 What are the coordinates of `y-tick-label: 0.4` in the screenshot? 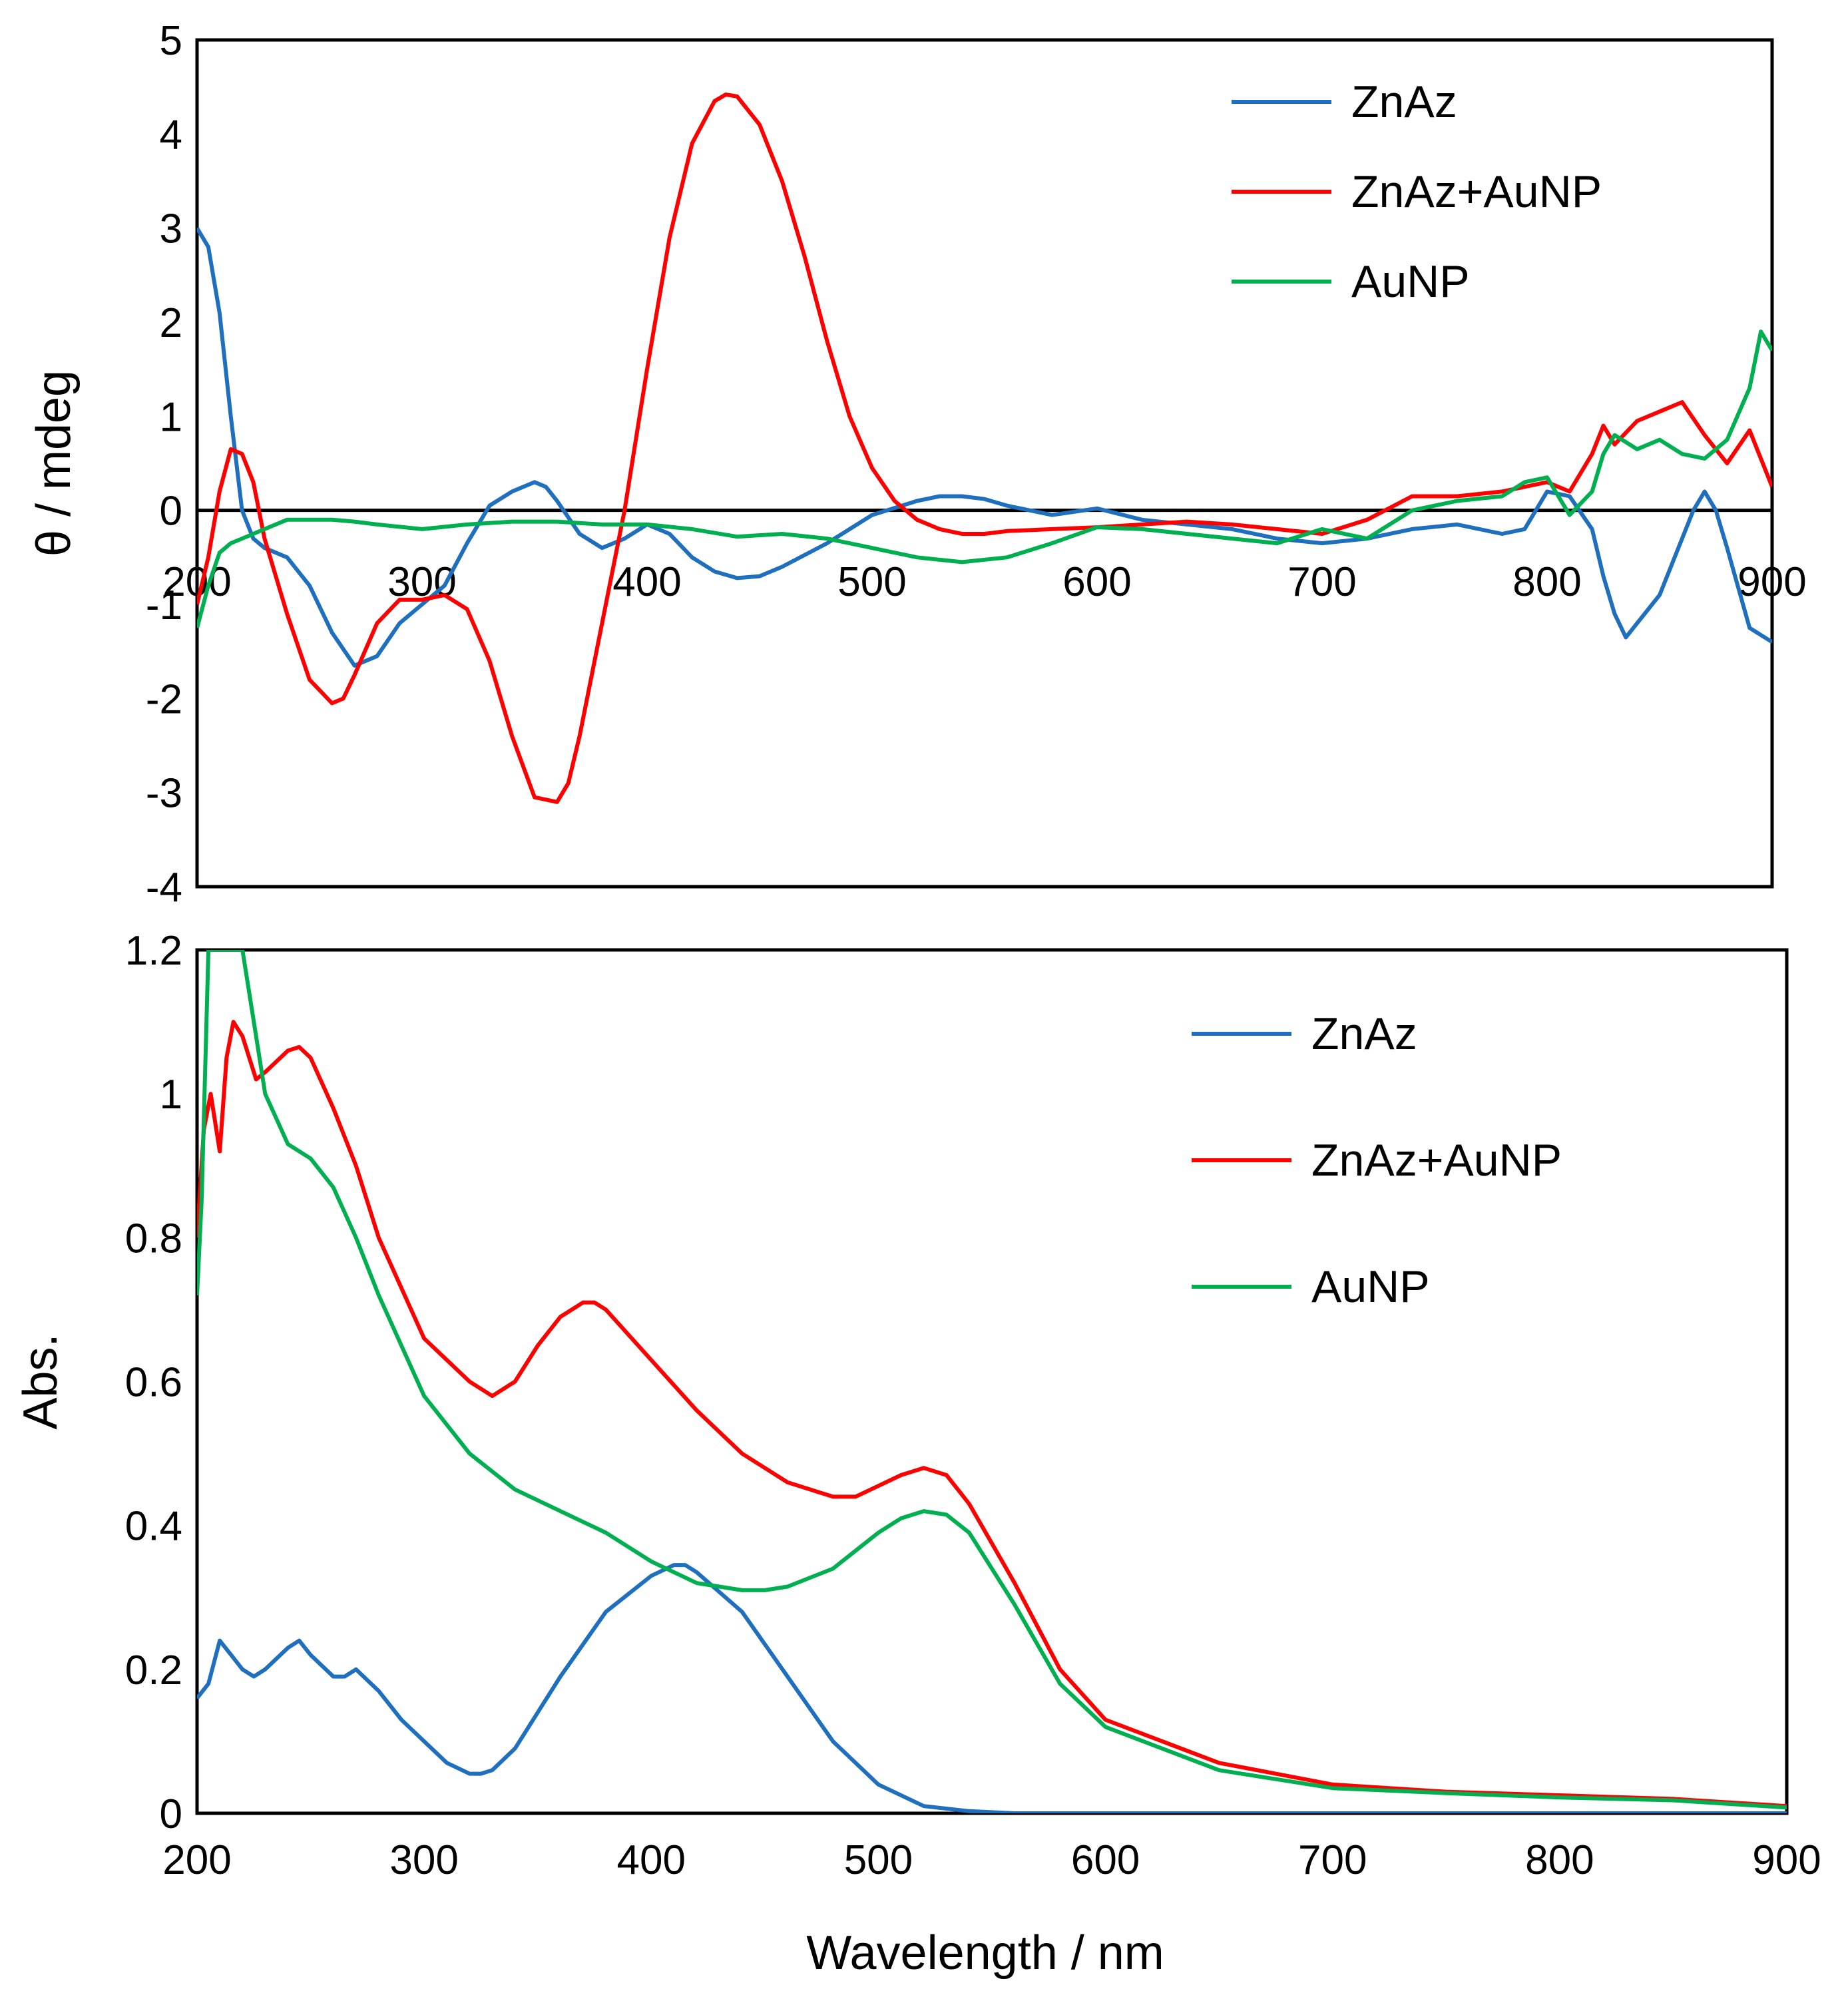 It's located at (154, 1527).